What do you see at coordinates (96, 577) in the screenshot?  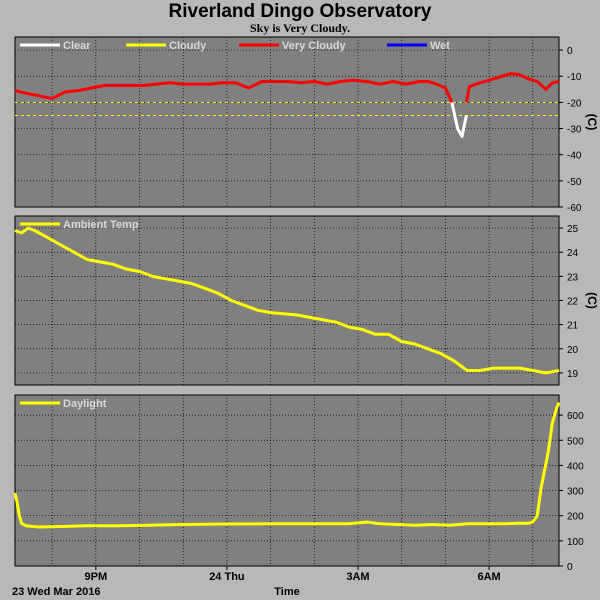 I see `x-tick-label: 9PM` at bounding box center [96, 577].